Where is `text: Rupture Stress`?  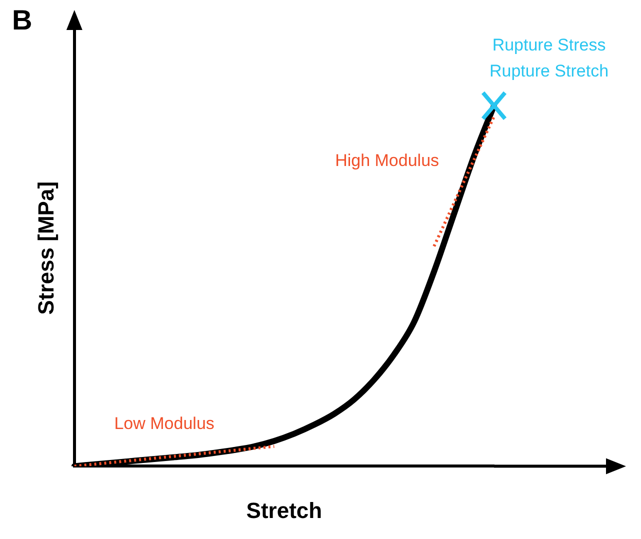 text: Rupture Stress is located at coordinates (549, 44).